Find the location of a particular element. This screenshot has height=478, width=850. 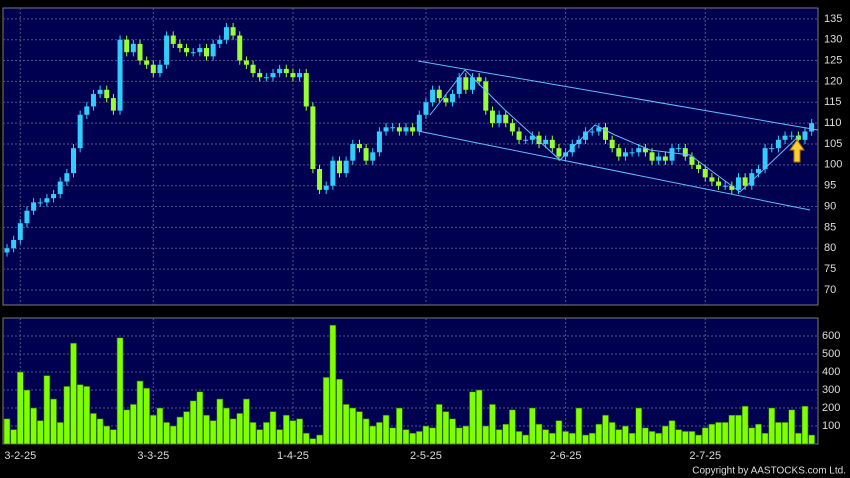

y-tick-label: 80 is located at coordinates (830, 248).